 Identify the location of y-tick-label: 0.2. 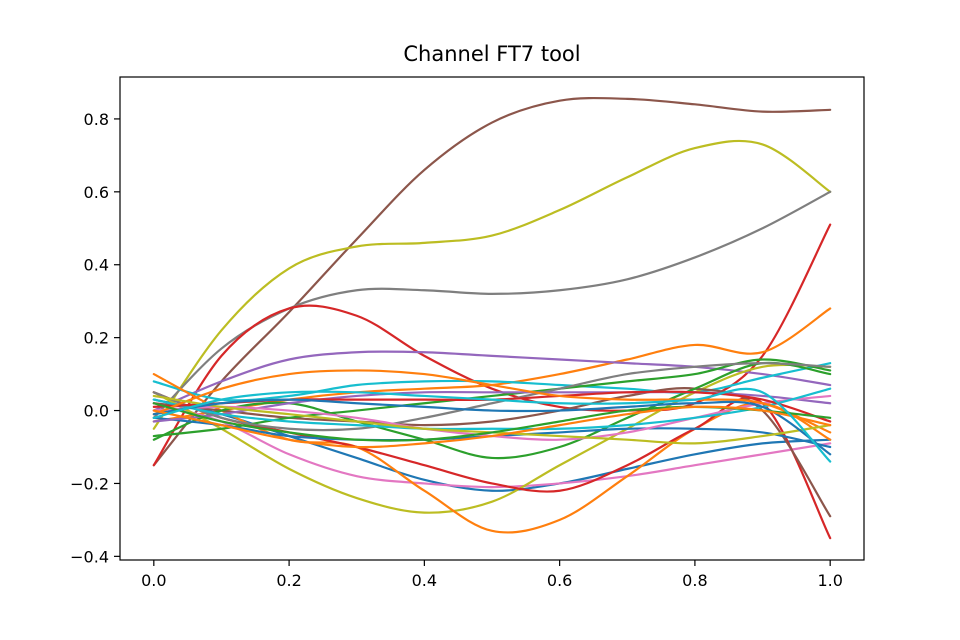
(96, 338).